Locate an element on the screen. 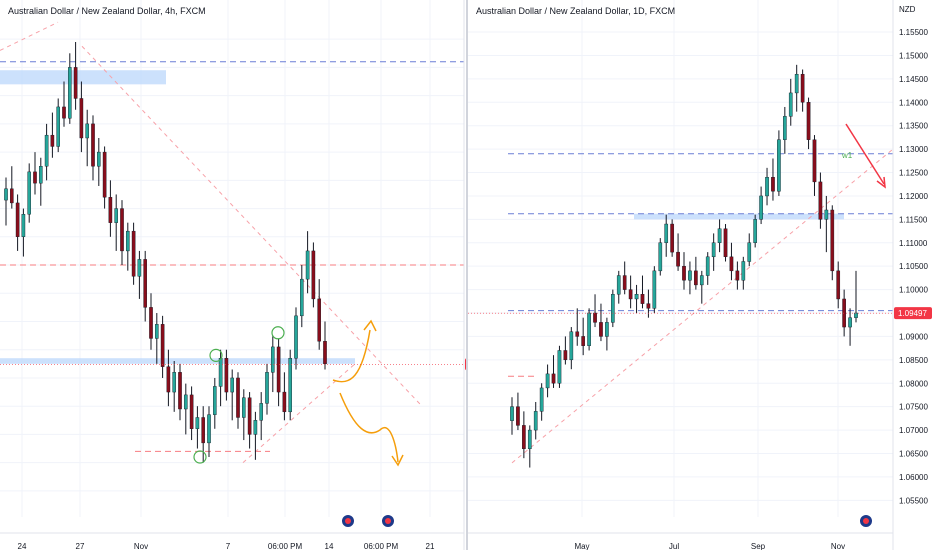 The image size is (932, 555). time-tick-label: 21 is located at coordinates (430, 546).